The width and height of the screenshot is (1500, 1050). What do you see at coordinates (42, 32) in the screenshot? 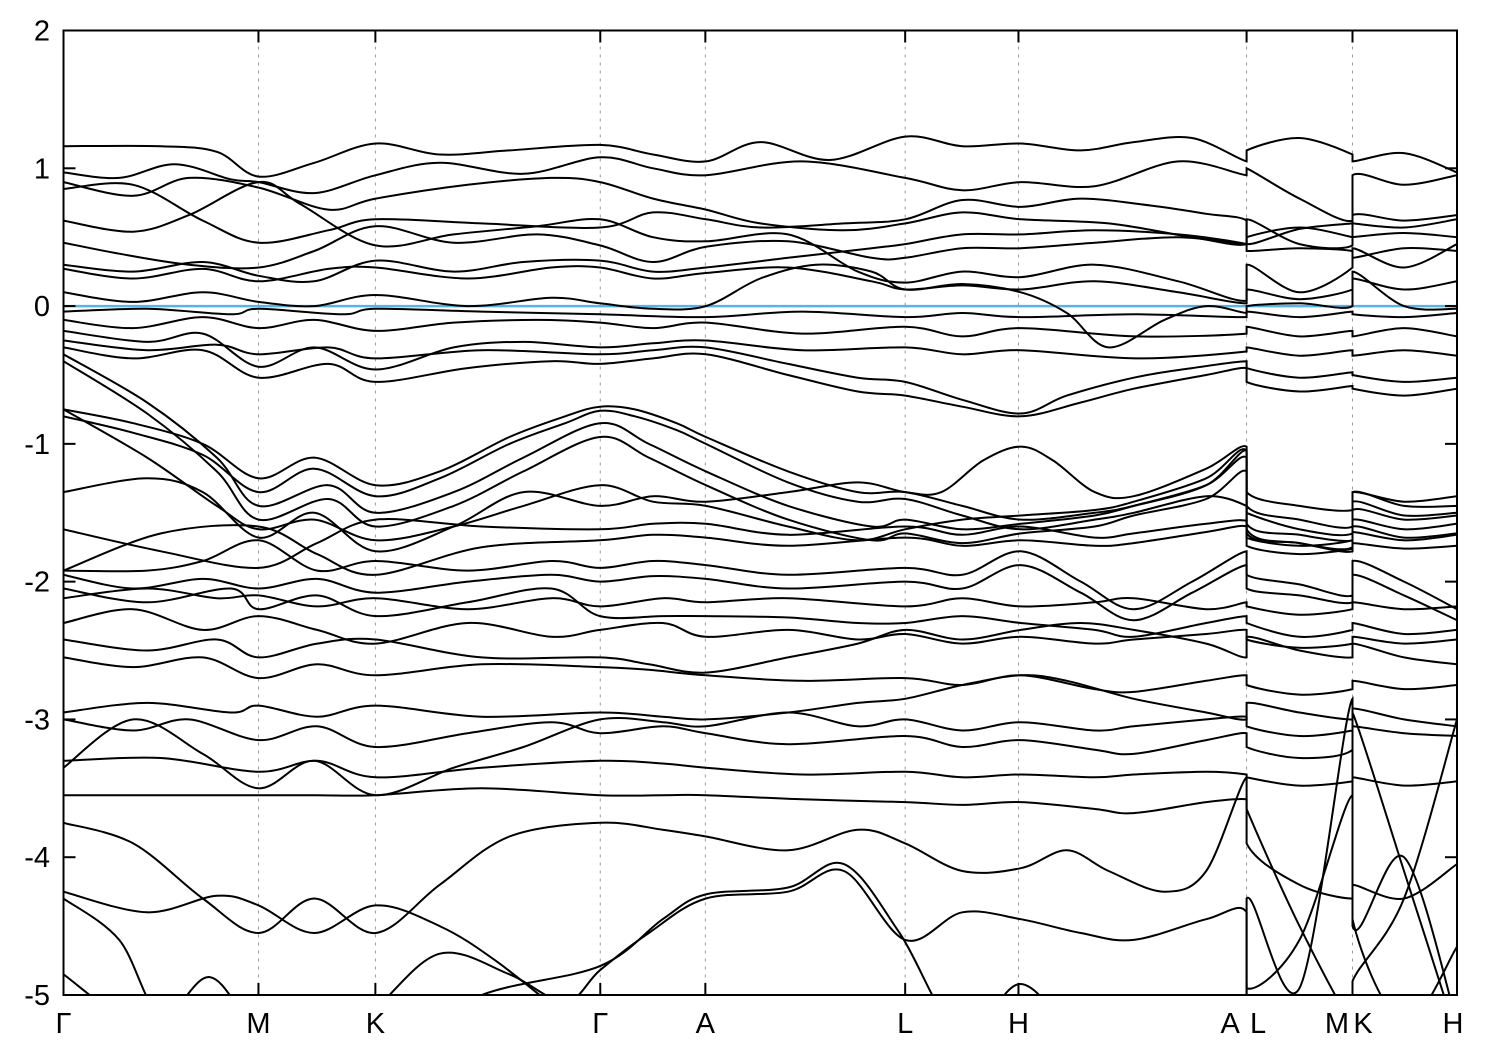
I see `y-tick-label: 2` at bounding box center [42, 32].